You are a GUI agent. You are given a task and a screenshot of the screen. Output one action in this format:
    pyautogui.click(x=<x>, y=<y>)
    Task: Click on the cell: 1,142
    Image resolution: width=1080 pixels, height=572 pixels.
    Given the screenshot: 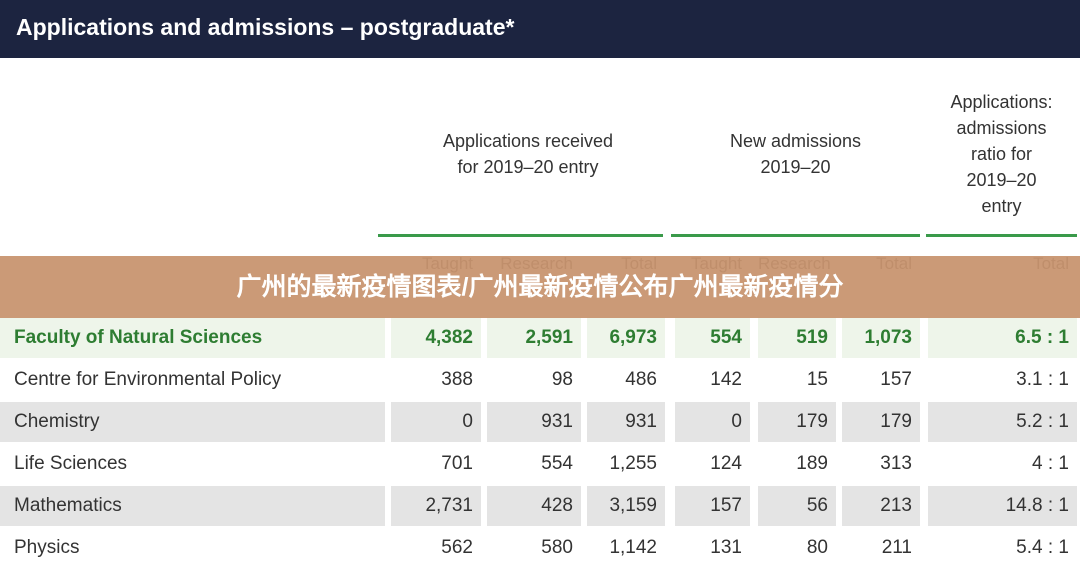 What is the action you would take?
    pyautogui.click(x=633, y=547)
    